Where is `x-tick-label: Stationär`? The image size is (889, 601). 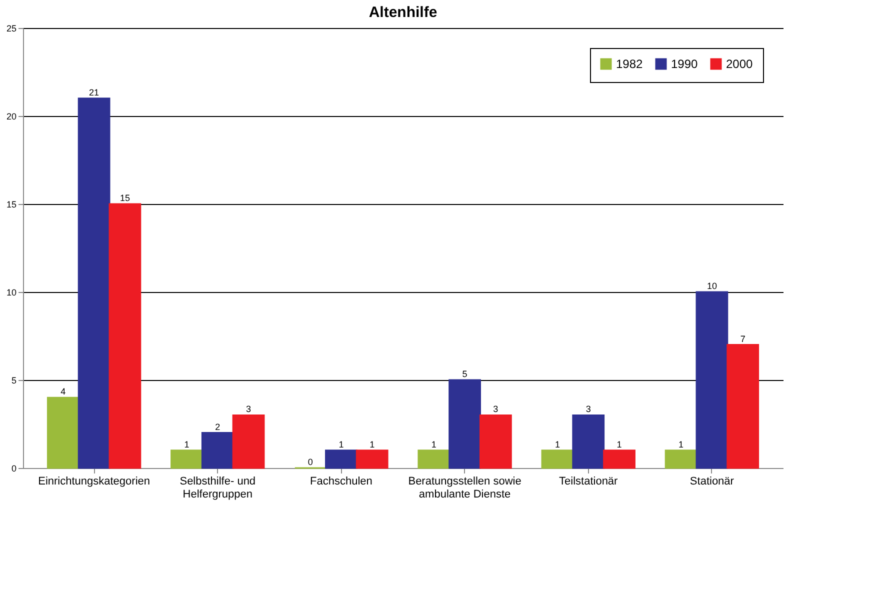
x-tick-label: Stationär is located at coordinates (712, 482).